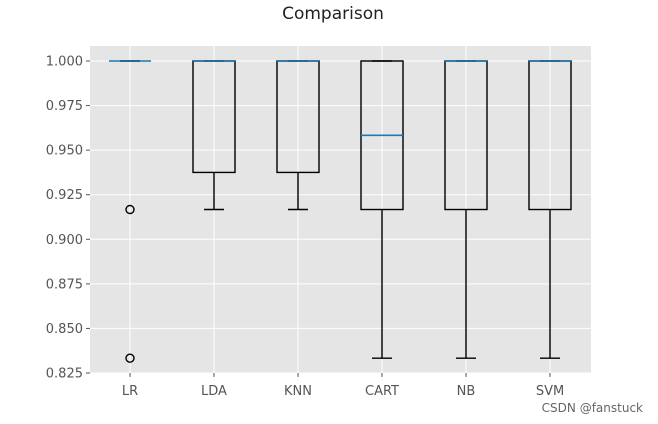 This screenshot has width=658, height=424. Describe the element at coordinates (214, 135) in the screenshot. I see `box-lda` at that location.